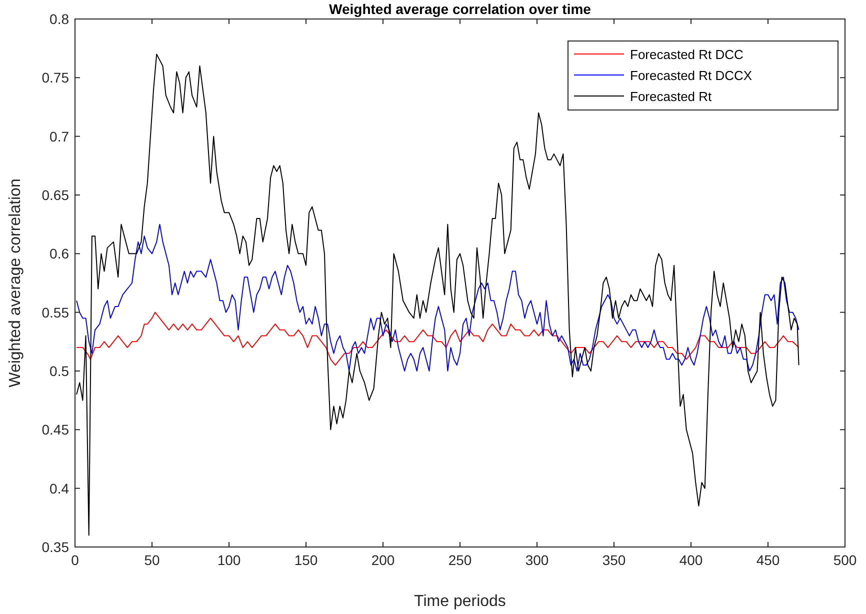 The height and width of the screenshot is (614, 866). Describe the element at coordinates (845, 560) in the screenshot. I see `x-tick-label: 500` at that location.